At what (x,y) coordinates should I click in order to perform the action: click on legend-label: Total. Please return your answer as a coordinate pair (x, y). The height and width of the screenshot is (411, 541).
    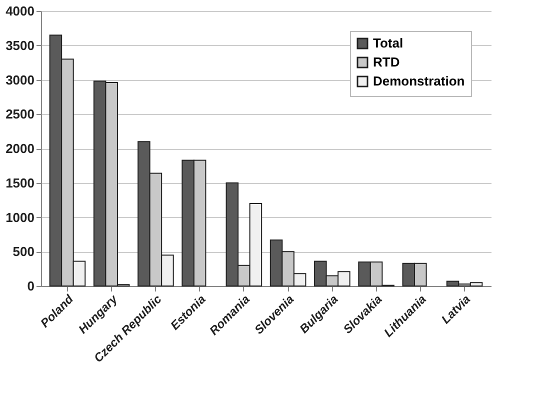
    Looking at the image, I should click on (388, 43).